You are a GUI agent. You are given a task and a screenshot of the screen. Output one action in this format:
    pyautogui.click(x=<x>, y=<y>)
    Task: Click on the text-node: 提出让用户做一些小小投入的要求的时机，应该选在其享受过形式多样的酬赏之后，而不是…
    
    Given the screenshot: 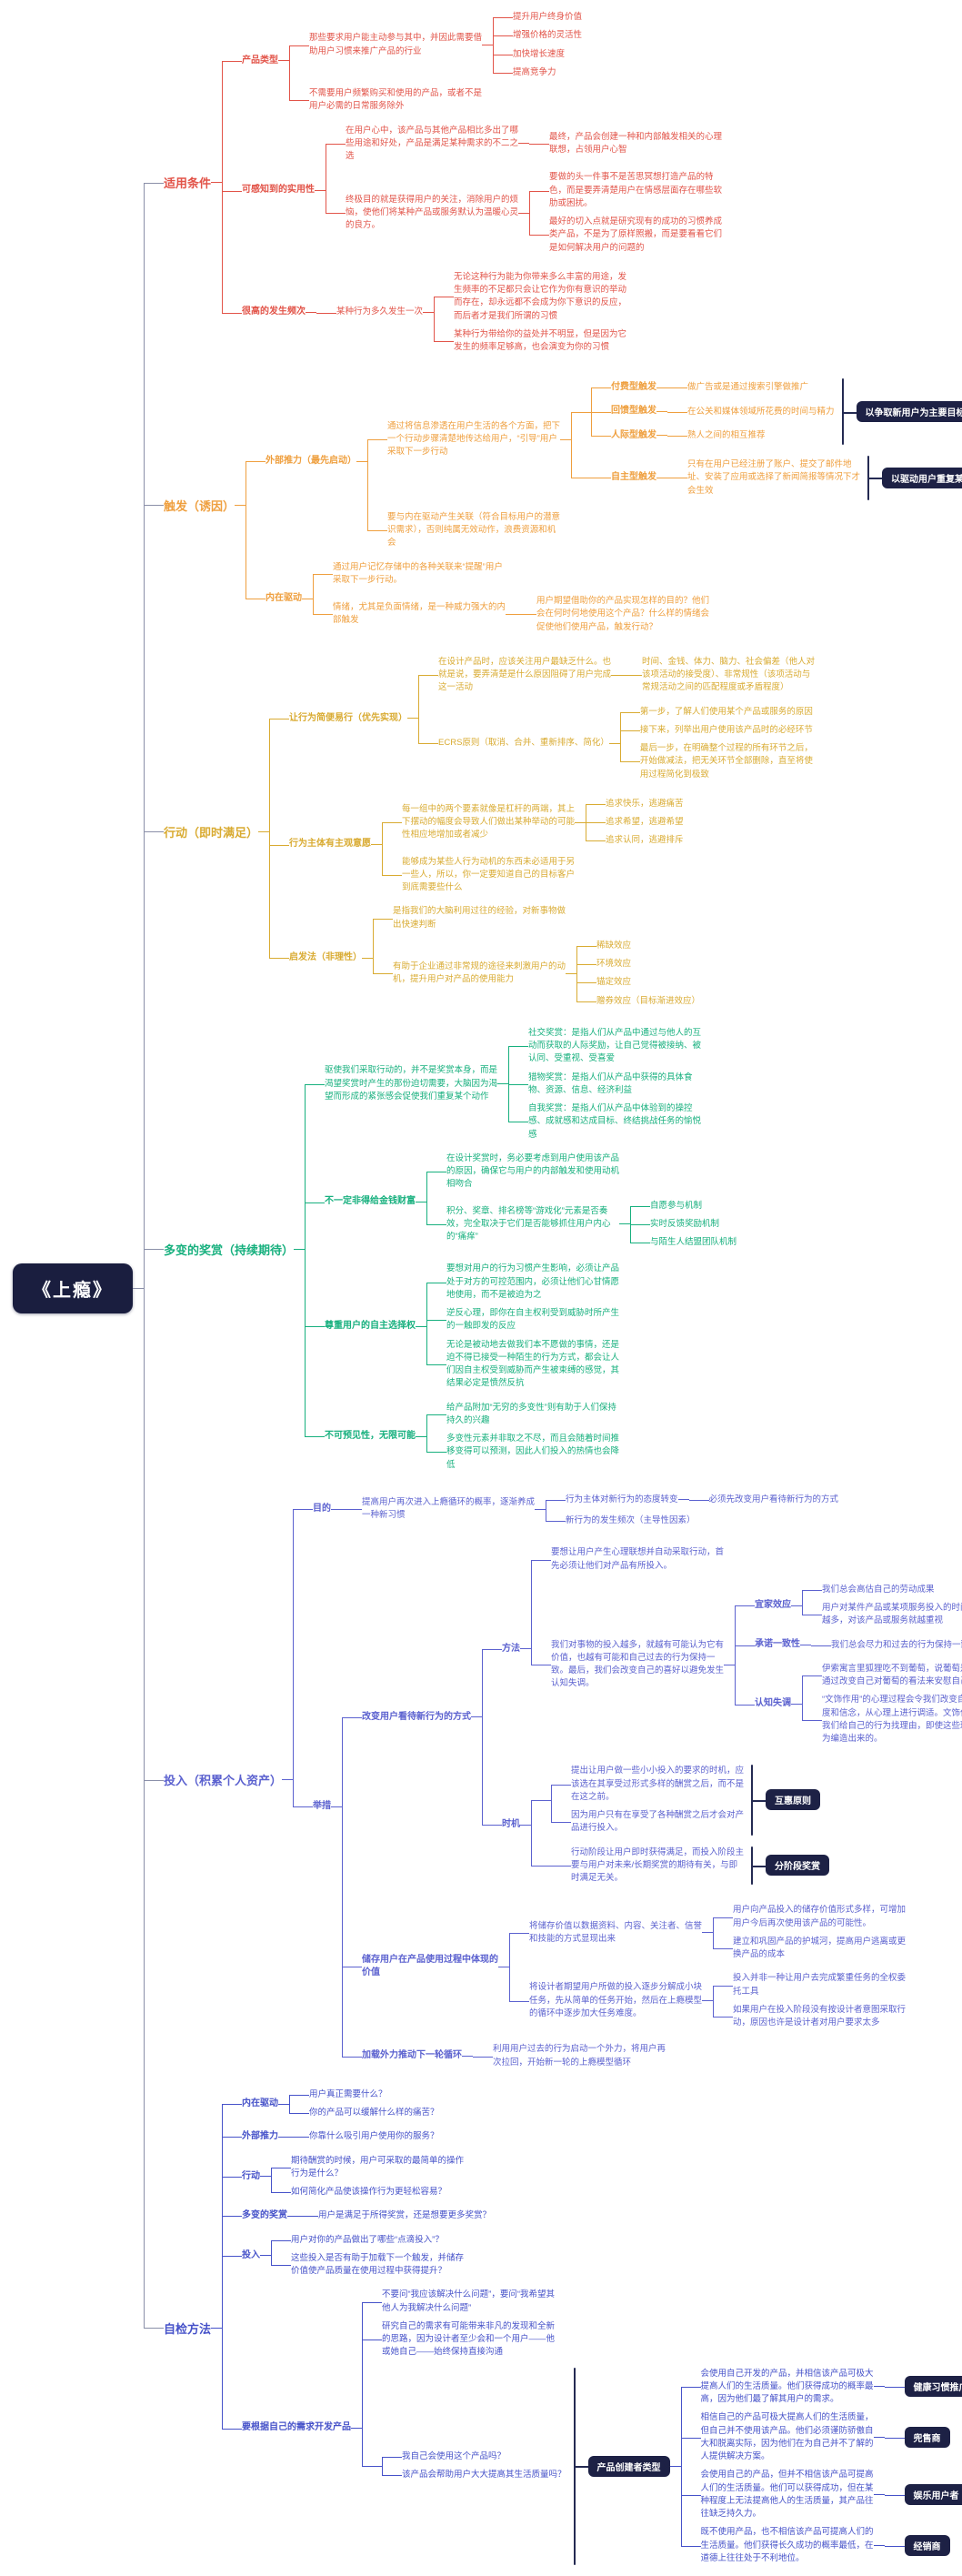 What is the action you would take?
    pyautogui.click(x=658, y=1784)
    